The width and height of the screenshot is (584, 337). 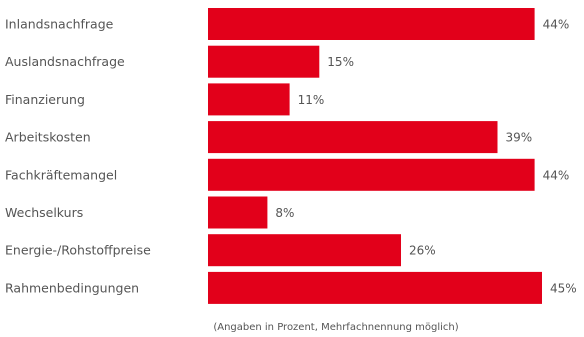 I want to click on category-label-4: Fachkräftemangel, so click(x=61, y=174).